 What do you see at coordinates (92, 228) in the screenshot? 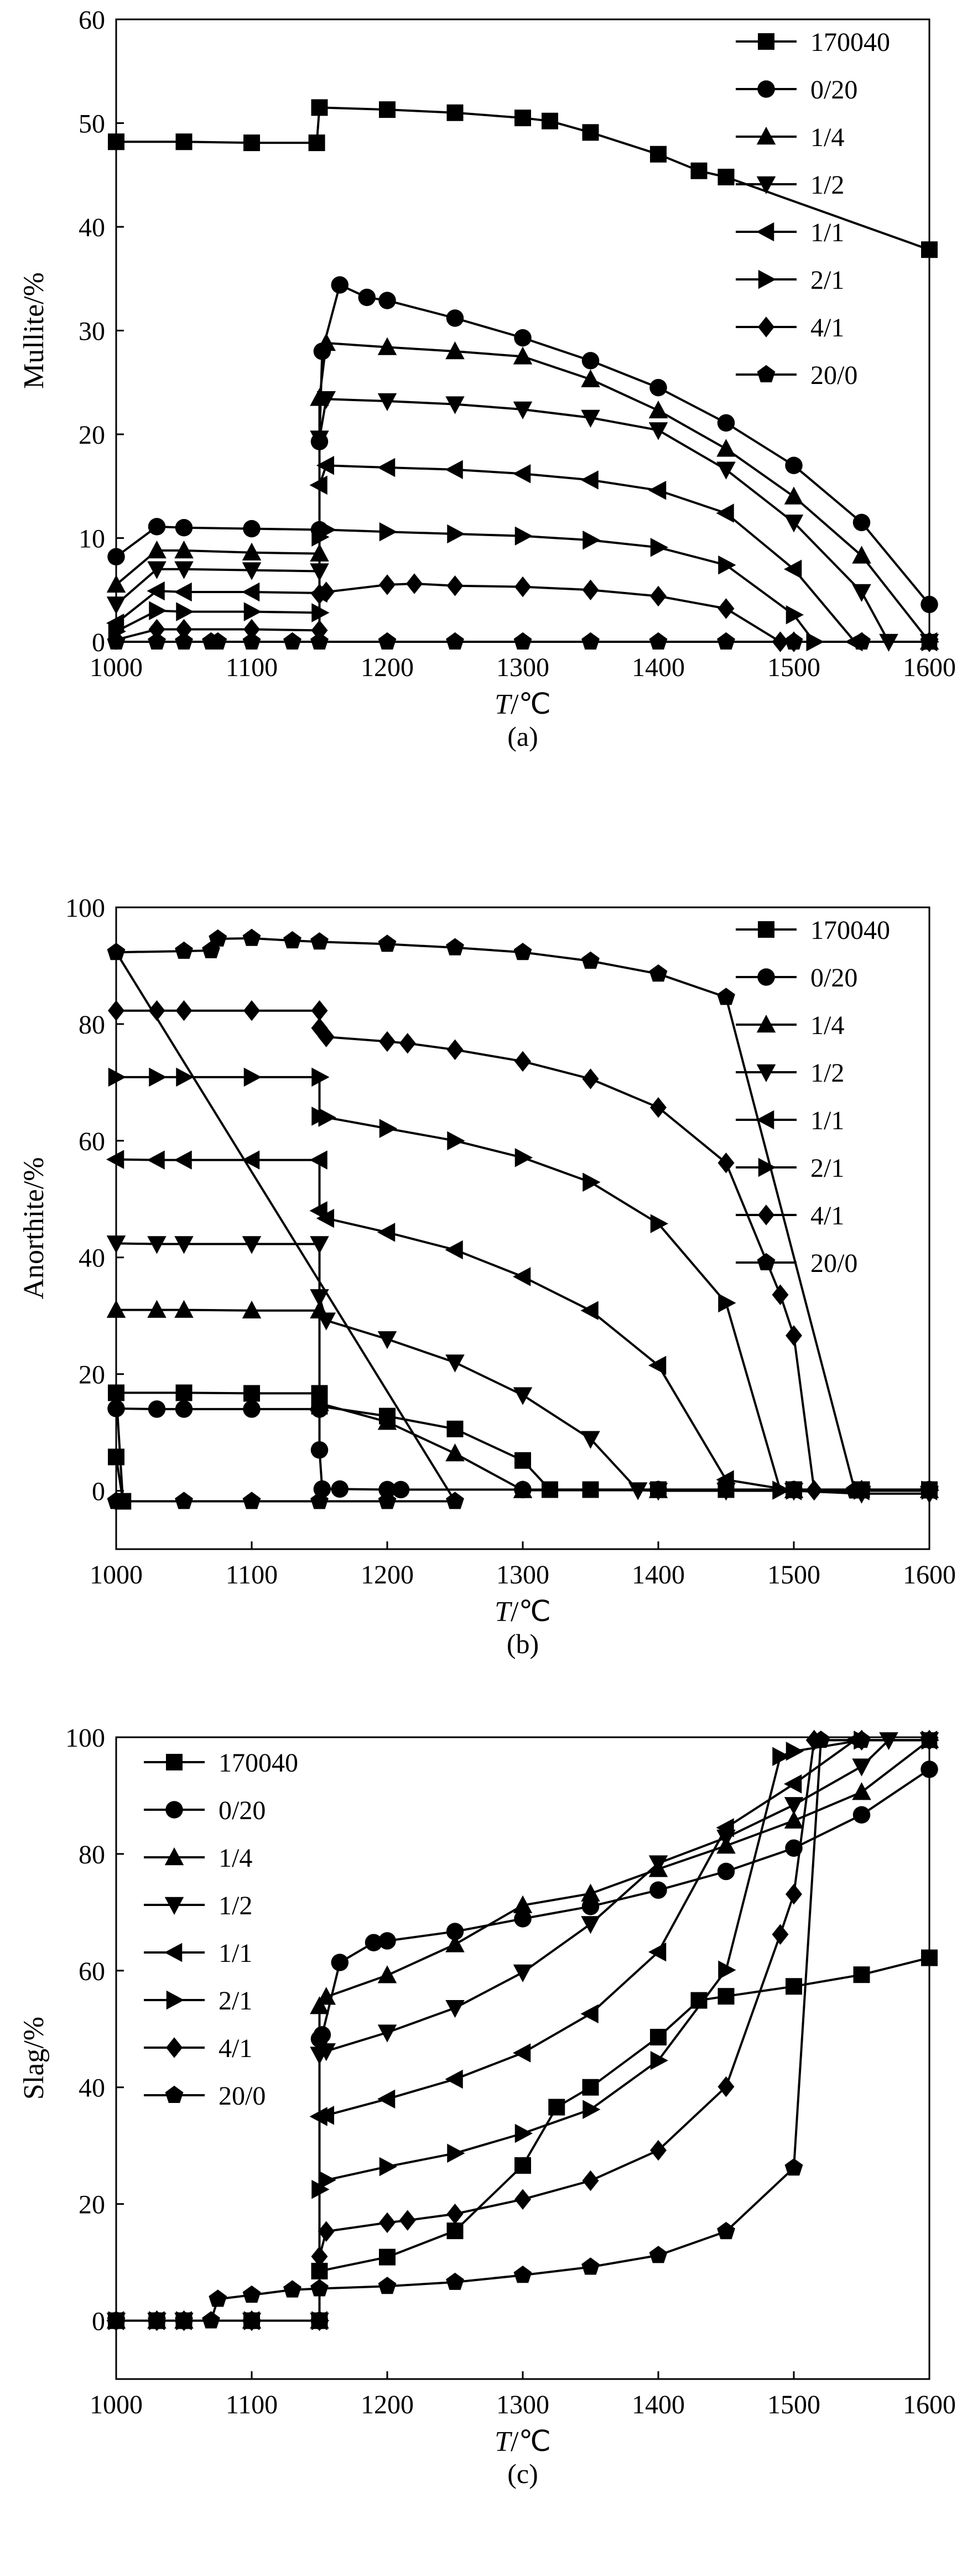
I see `y-tick-label: 40` at bounding box center [92, 228].